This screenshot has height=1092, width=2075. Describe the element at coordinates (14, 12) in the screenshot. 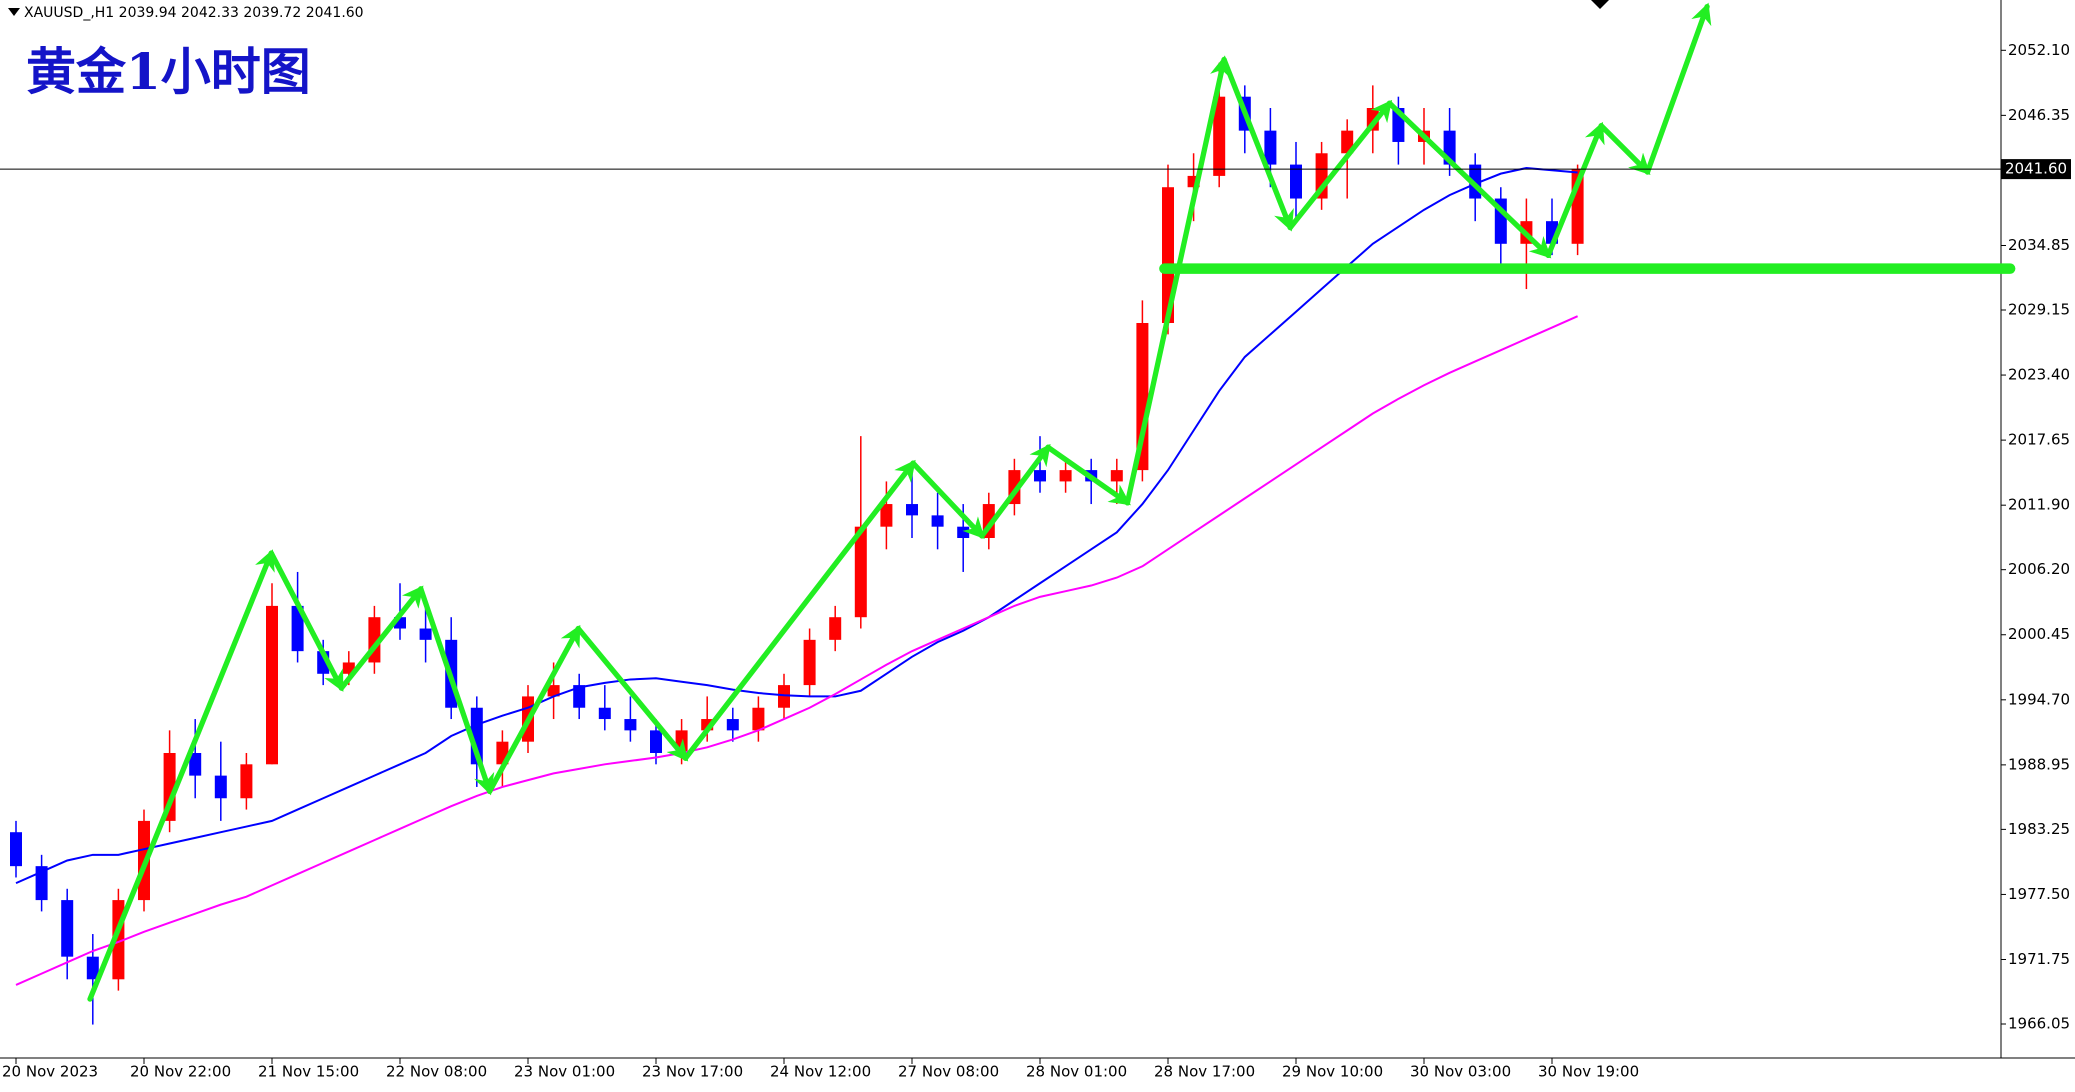

I see `menu-icon` at that location.